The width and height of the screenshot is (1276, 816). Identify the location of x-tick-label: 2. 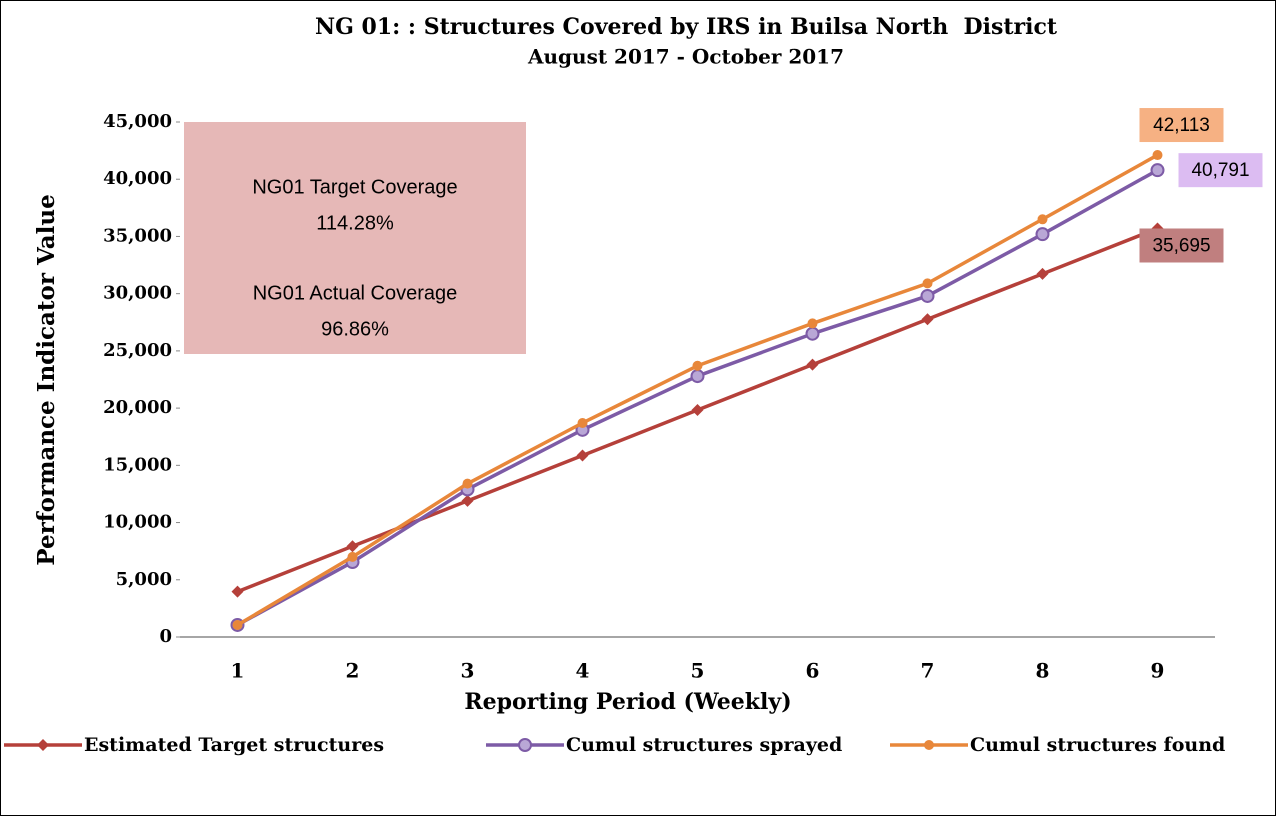
(353, 671).